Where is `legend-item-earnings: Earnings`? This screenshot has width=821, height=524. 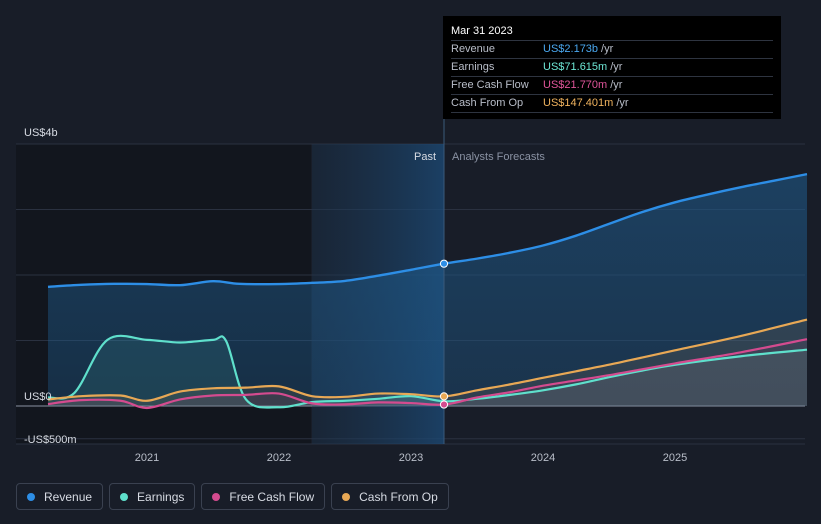
legend-item-earnings: Earnings is located at coordinates (152, 496).